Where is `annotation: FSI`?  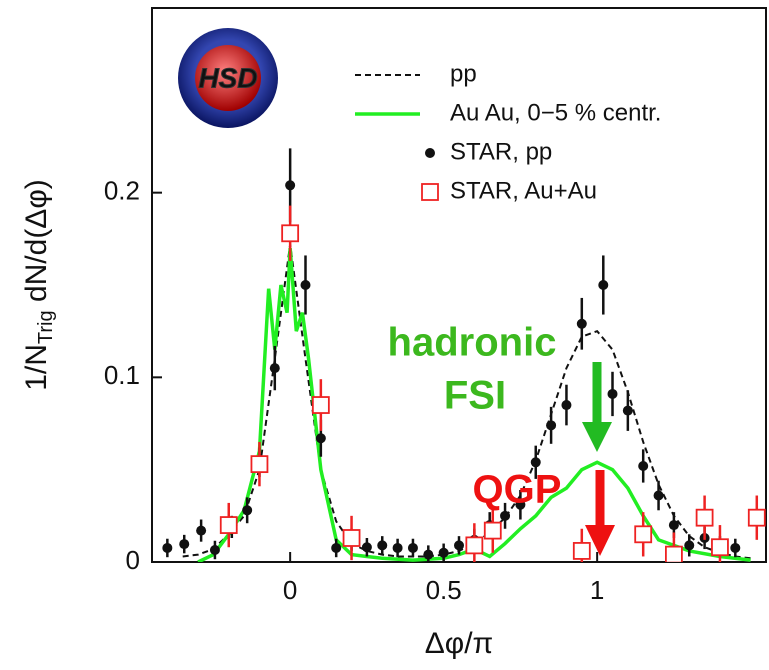
annotation: FSI is located at coordinates (475, 396).